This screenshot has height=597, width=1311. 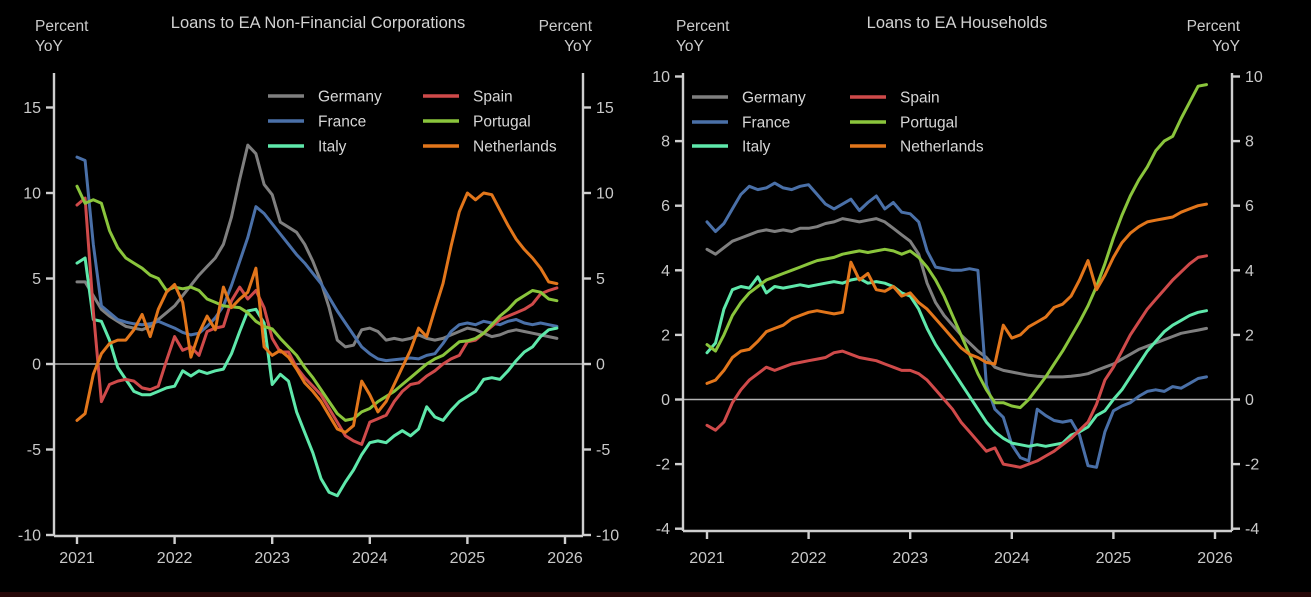 What do you see at coordinates (1249, 142) in the screenshot?
I see `y-tick-label-right: 8` at bounding box center [1249, 142].